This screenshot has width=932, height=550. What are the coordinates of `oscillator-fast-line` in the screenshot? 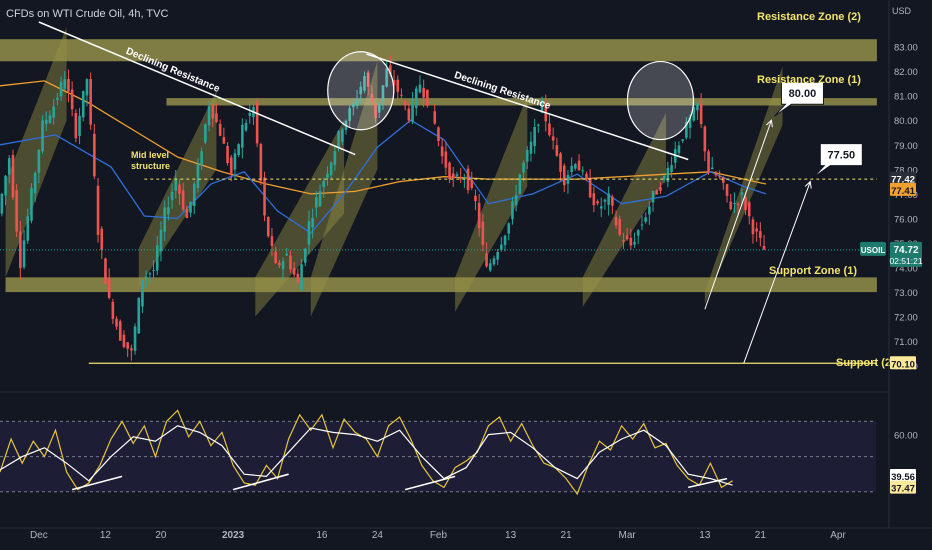 It's located at (366, 452).